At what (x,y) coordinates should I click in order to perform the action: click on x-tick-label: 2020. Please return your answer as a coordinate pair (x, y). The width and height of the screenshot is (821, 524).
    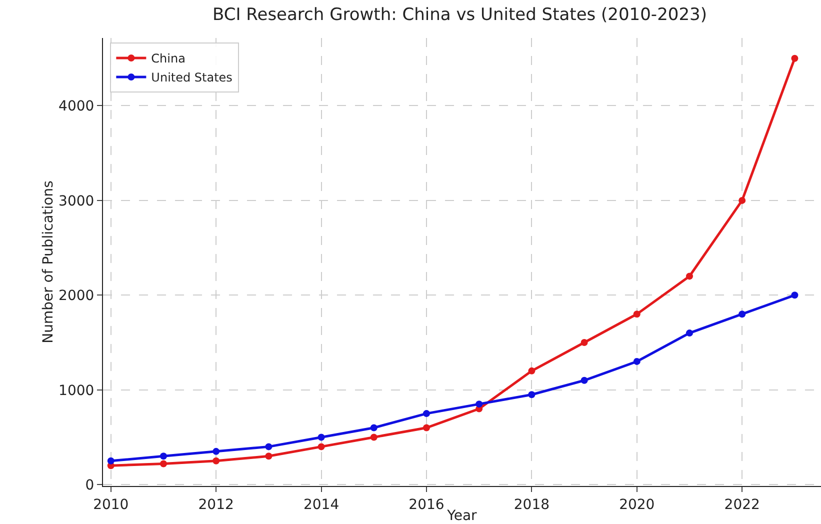
    Looking at the image, I should click on (637, 504).